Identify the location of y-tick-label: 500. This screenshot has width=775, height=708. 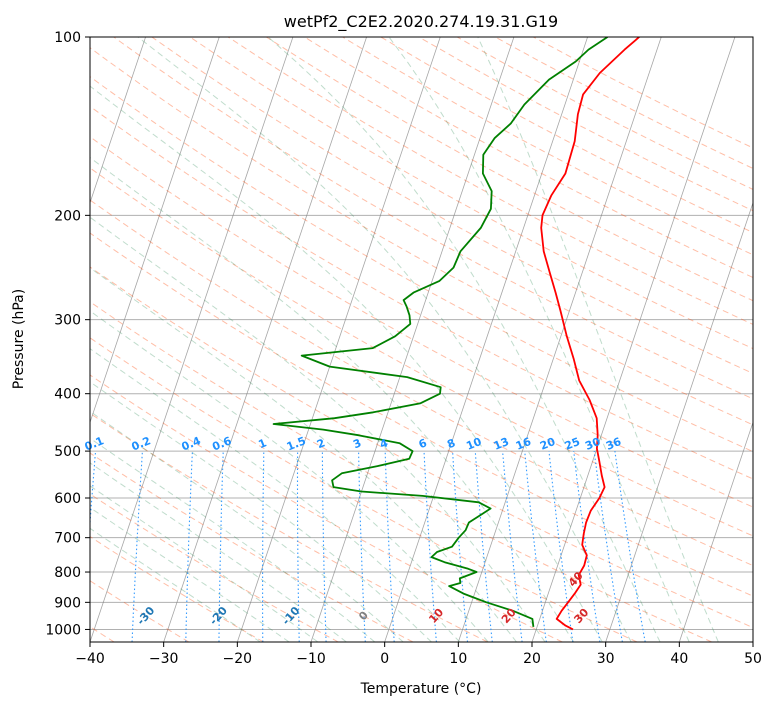
(67, 452).